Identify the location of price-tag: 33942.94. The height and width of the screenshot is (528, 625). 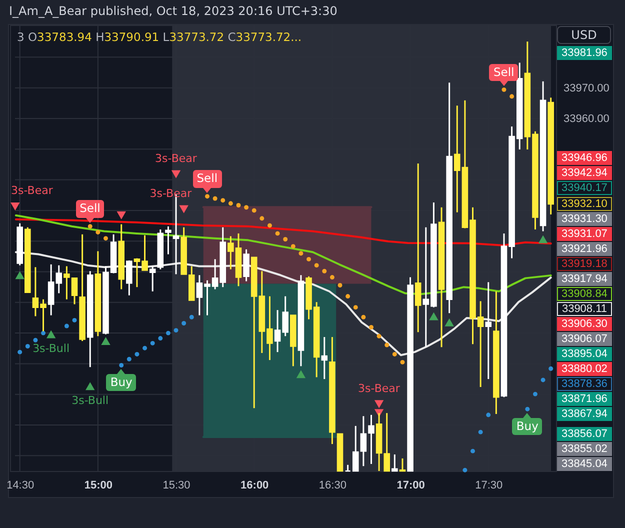
(584, 173).